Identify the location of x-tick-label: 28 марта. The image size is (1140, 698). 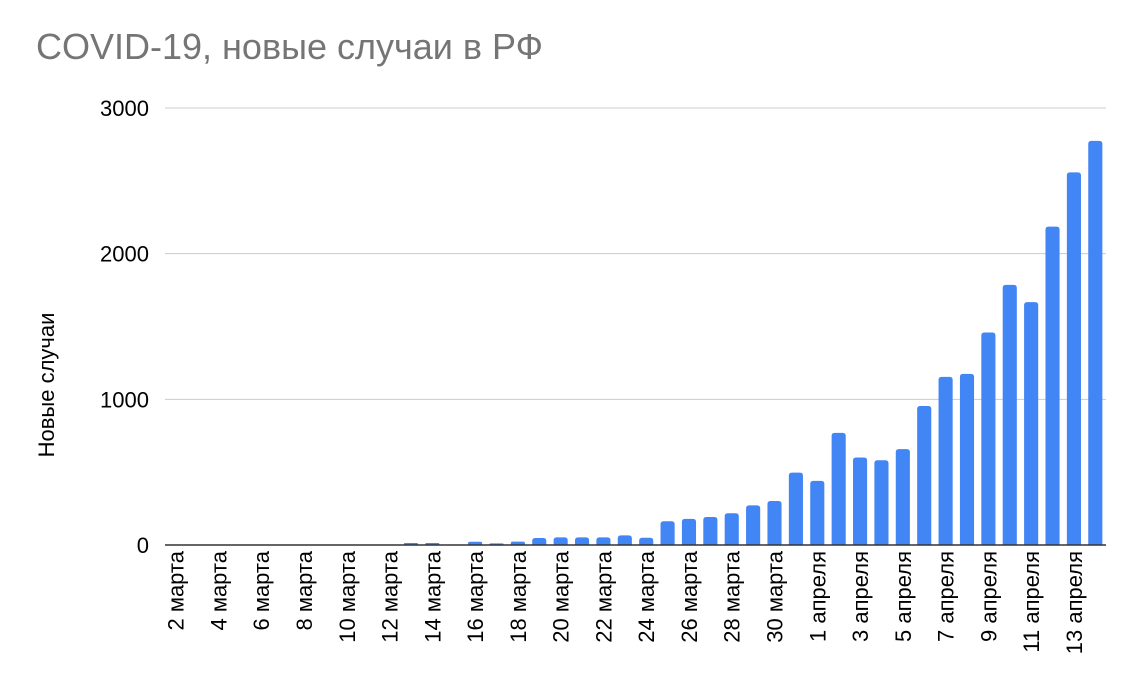
(732, 596).